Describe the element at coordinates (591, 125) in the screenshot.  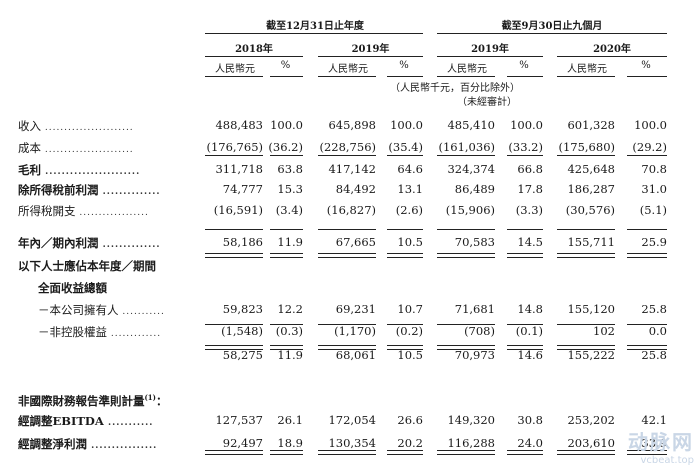
I see `amount-cell: 601,328` at that location.